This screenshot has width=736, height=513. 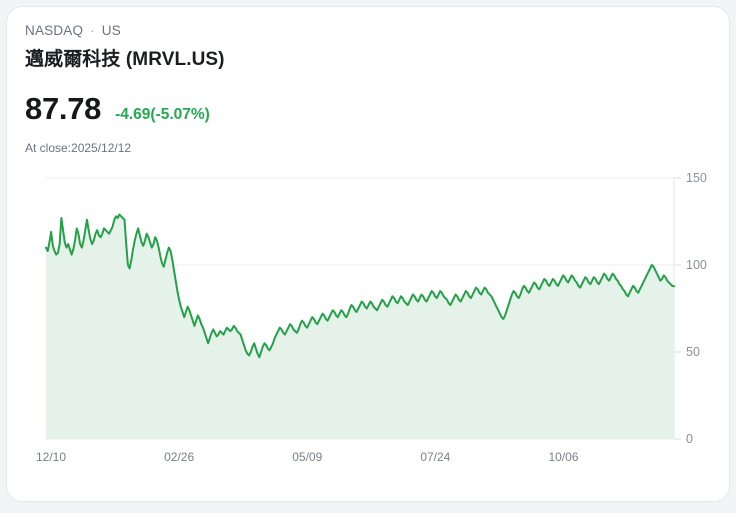 What do you see at coordinates (368, 109) in the screenshot?
I see `price-row: 87.78 -4.69(-5.07%)` at bounding box center [368, 109].